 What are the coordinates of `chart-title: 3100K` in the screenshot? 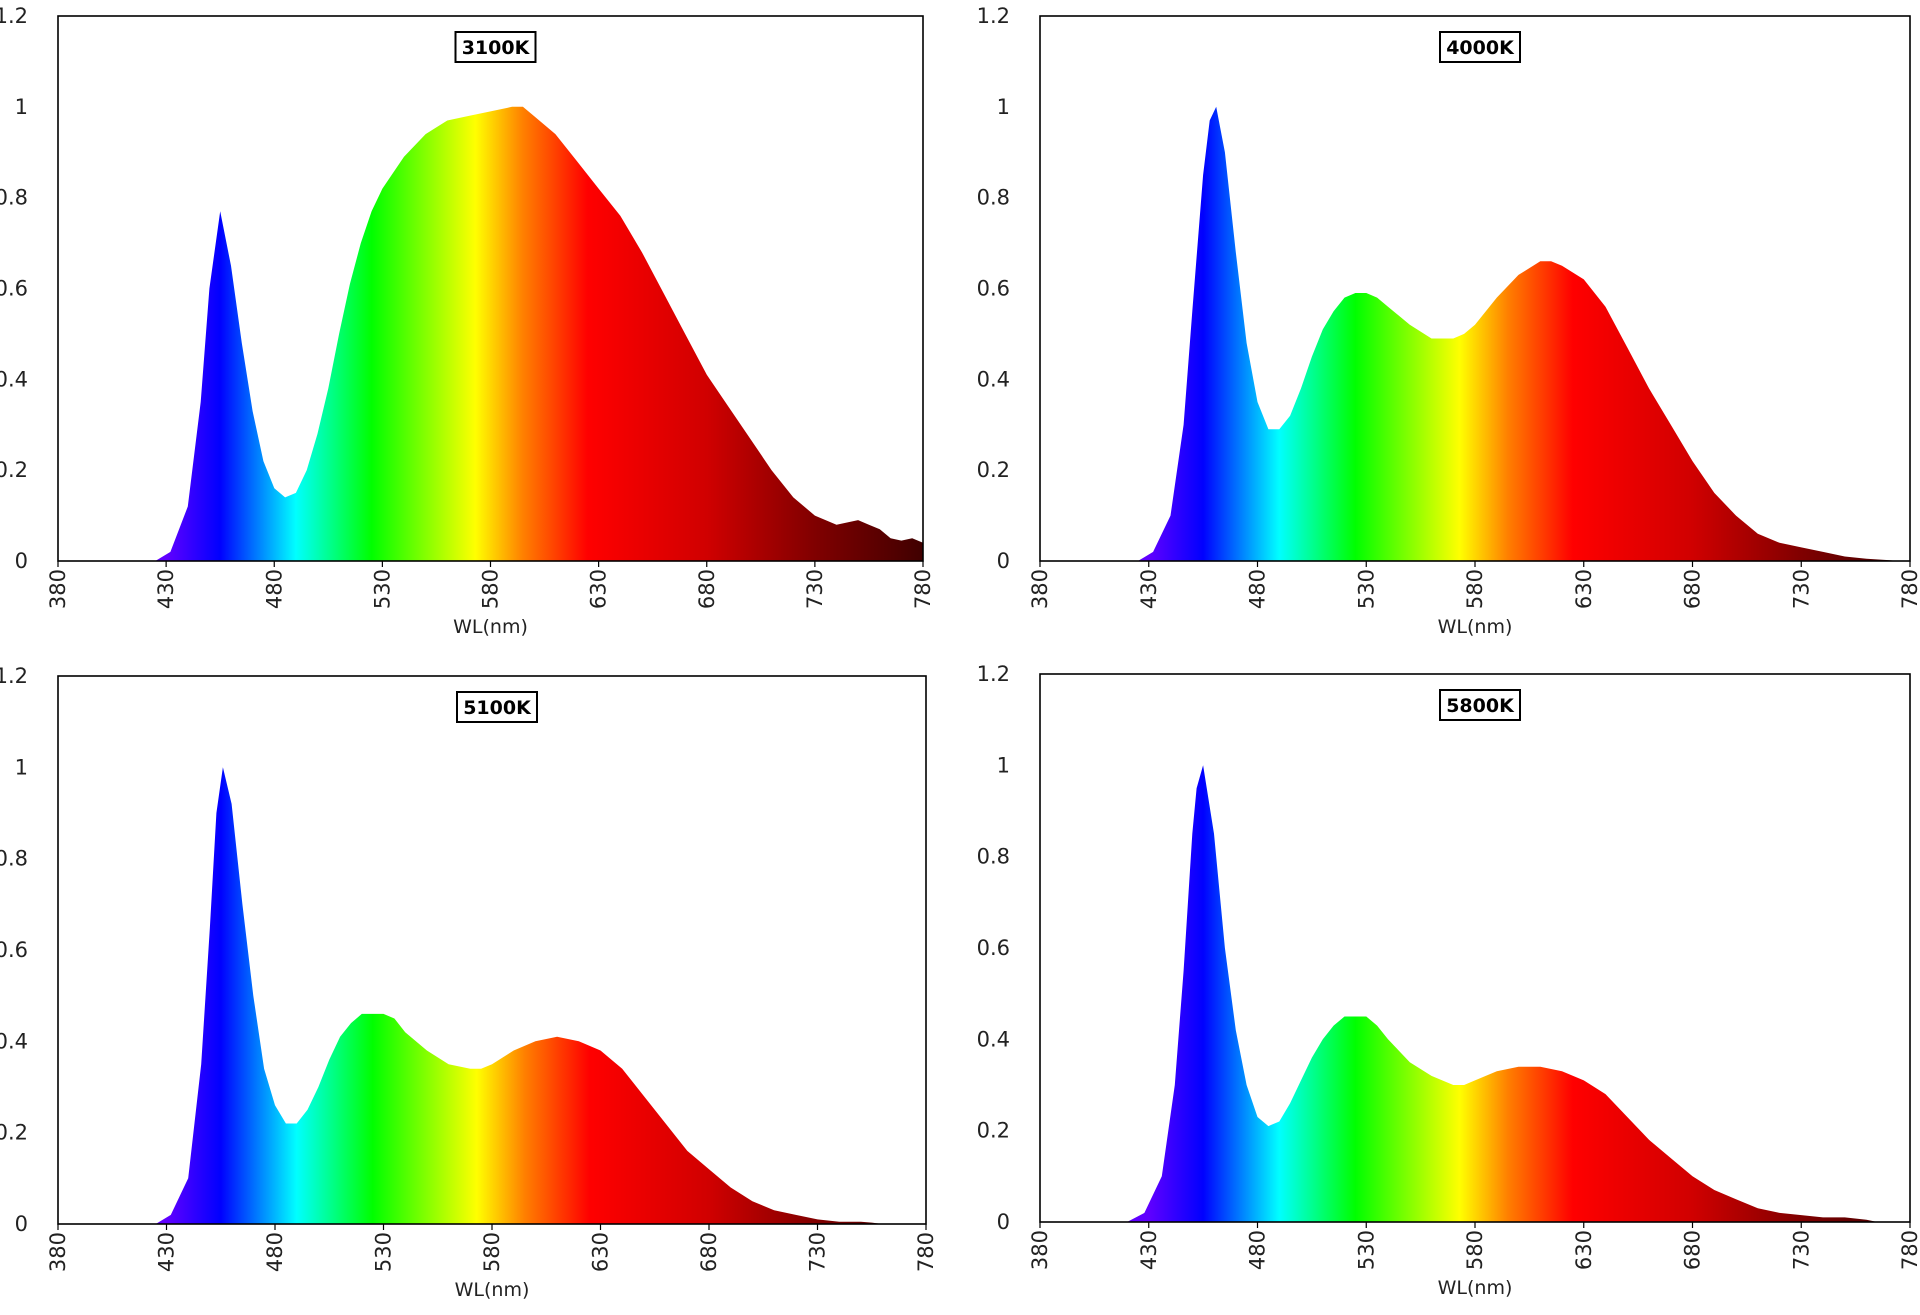 It's located at (496, 48).